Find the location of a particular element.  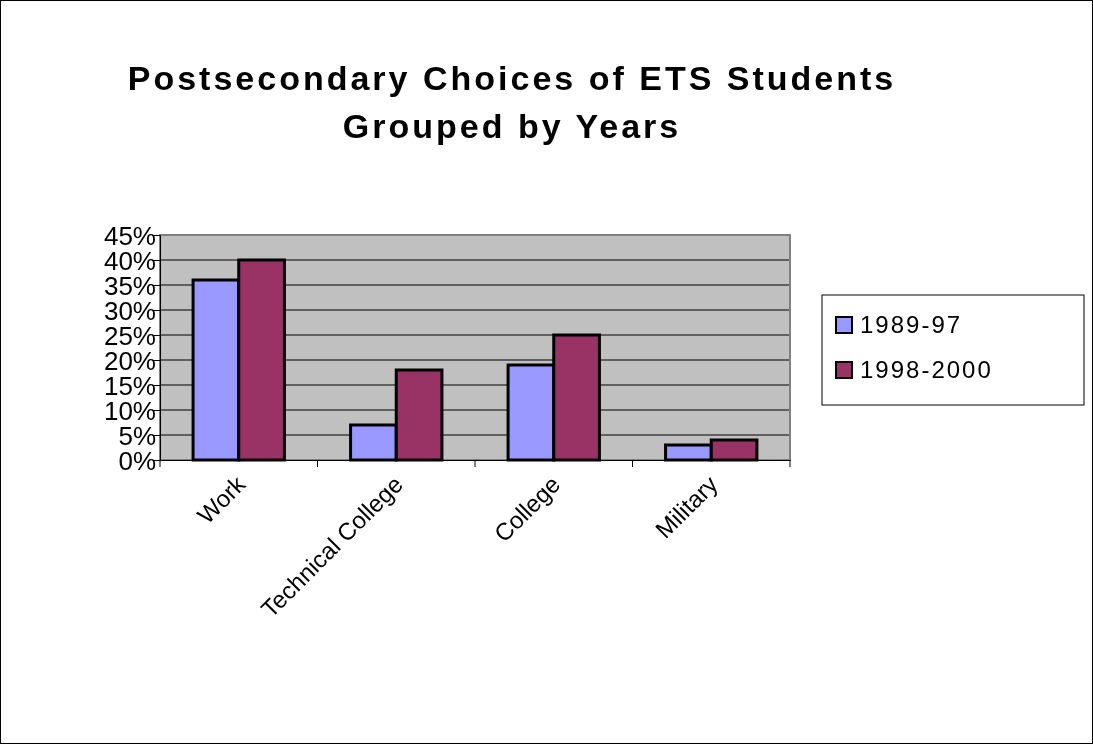

legend-label: 1989-97 is located at coordinates (911, 324).